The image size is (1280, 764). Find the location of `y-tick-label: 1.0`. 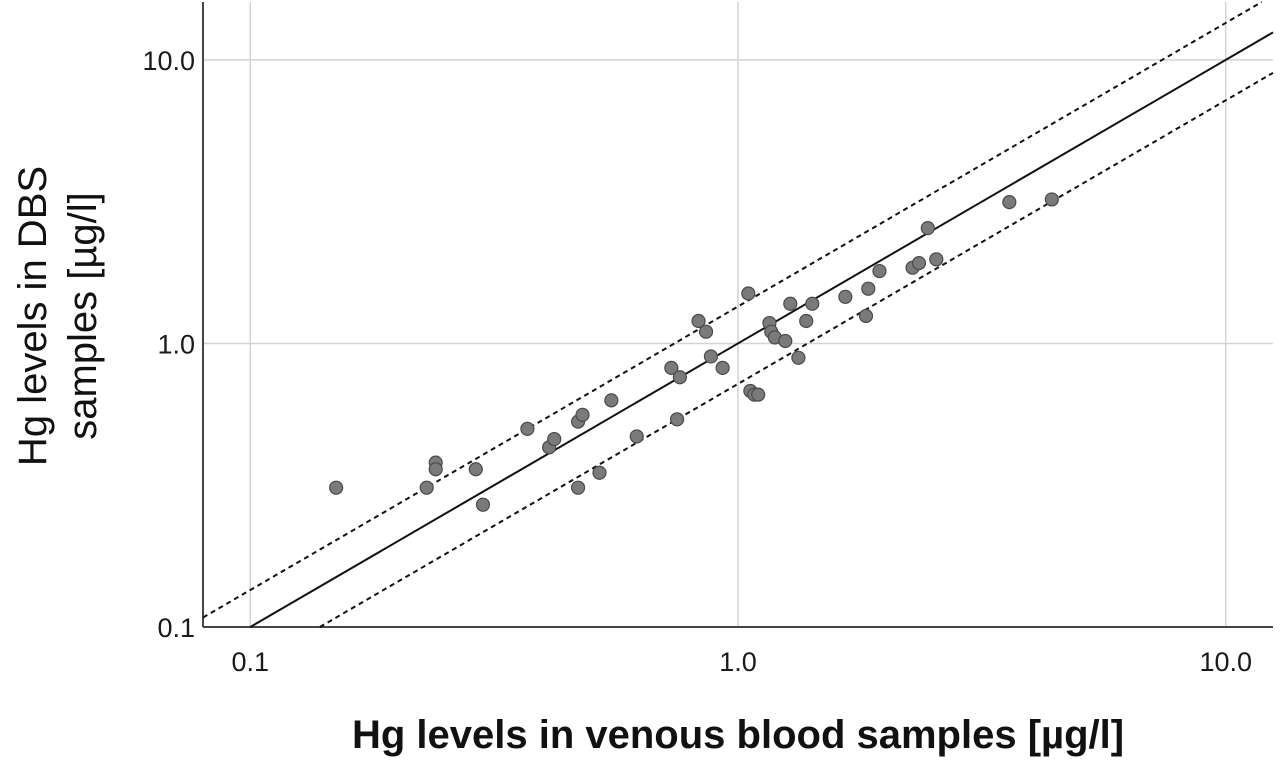

y-tick-label: 1.0 is located at coordinates (176, 344).